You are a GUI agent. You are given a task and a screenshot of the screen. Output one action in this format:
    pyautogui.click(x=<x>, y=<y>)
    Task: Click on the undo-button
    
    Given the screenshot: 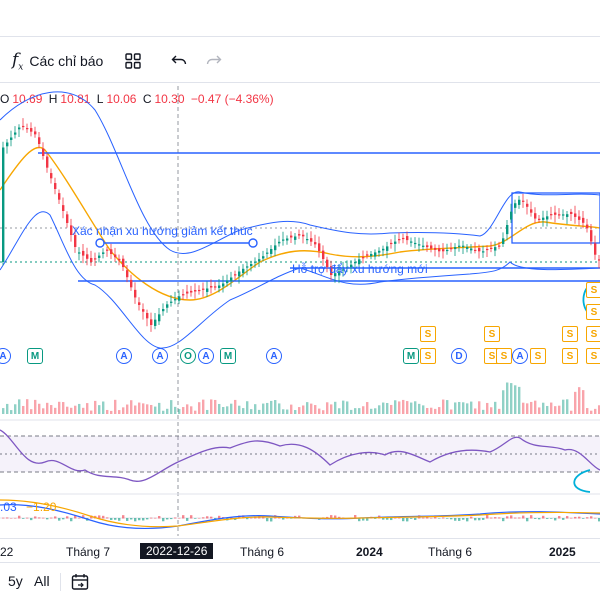 What is the action you would take?
    pyautogui.click(x=179, y=61)
    